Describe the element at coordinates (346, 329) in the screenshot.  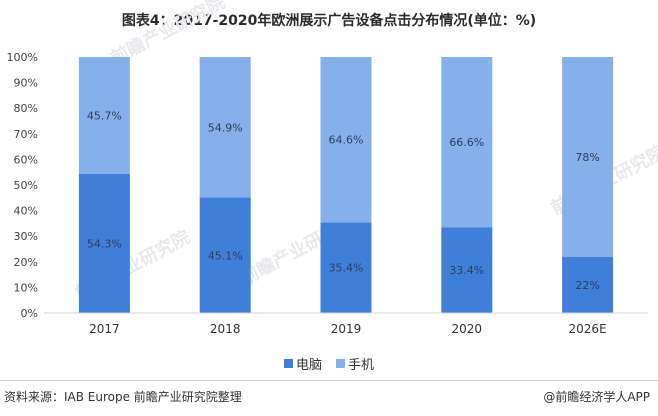
I see `x-tick-label: 2019` at that location.